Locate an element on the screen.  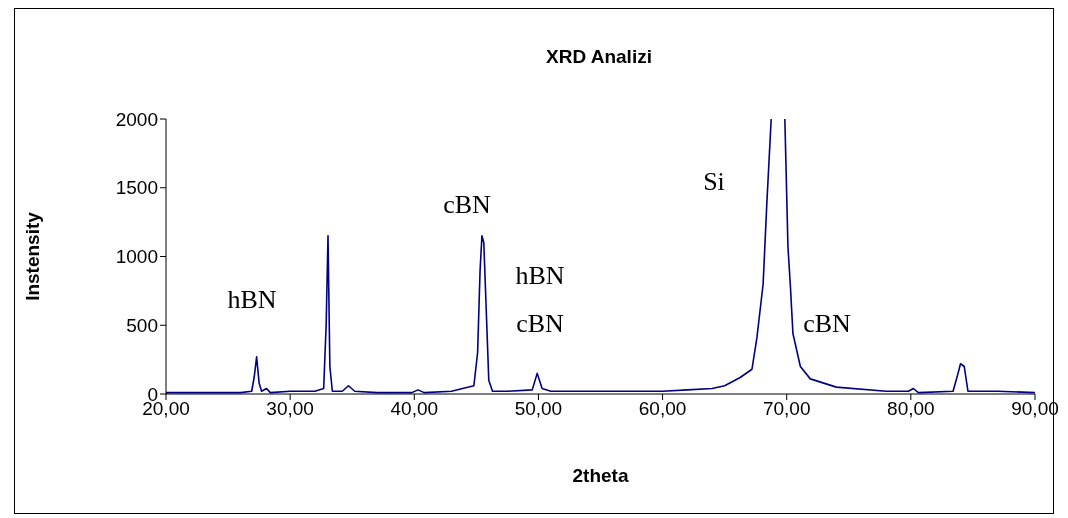
y-tick-label: 2000 is located at coordinates (136, 119).